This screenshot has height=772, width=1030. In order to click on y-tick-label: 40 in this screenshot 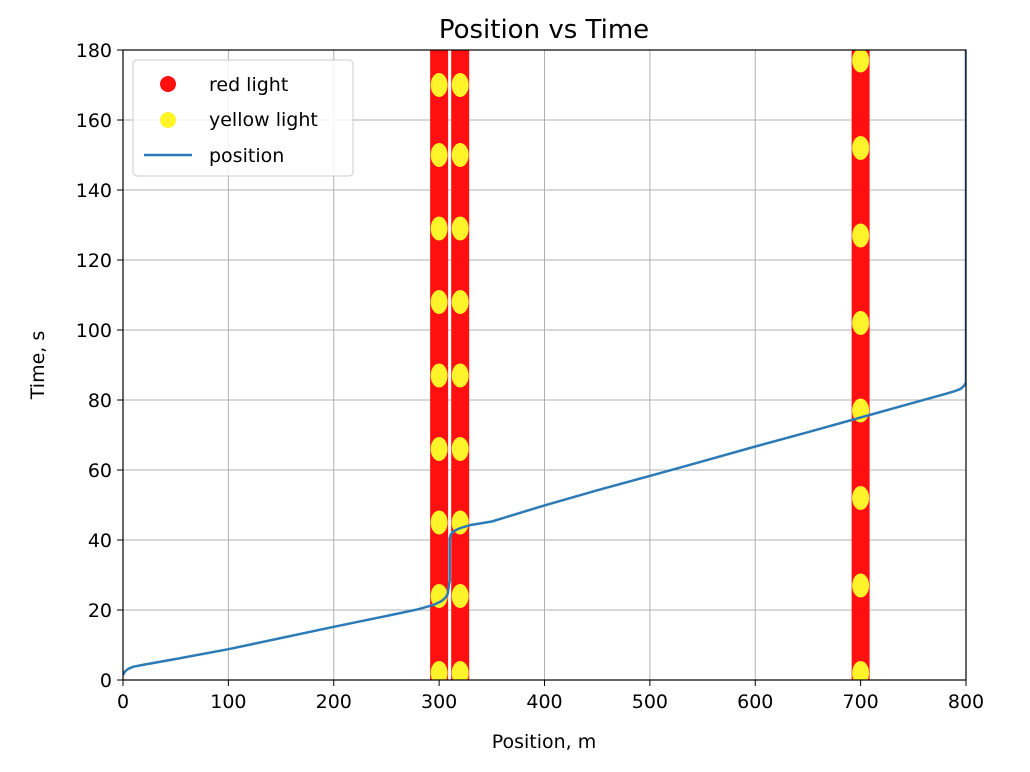, I will do `click(100, 541)`.